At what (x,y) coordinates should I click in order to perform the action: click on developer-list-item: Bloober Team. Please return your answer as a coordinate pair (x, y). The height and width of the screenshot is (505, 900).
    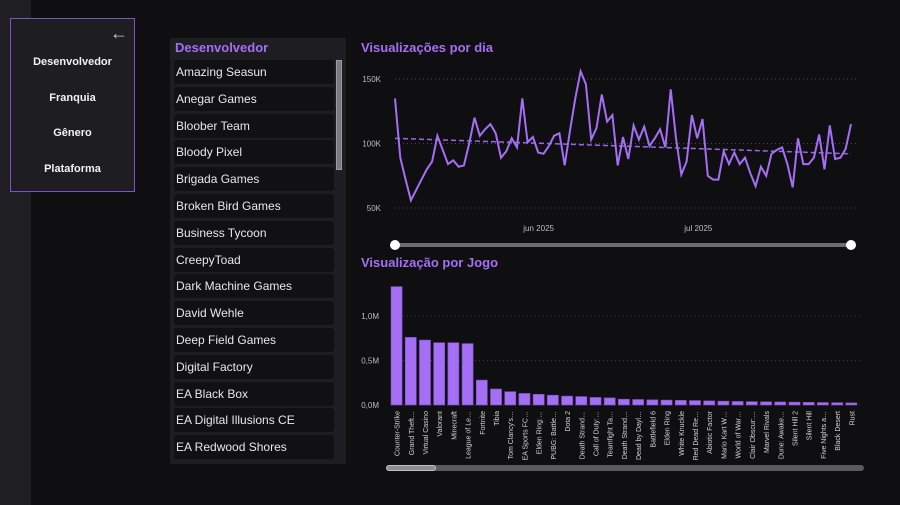
    Looking at the image, I should click on (254, 125).